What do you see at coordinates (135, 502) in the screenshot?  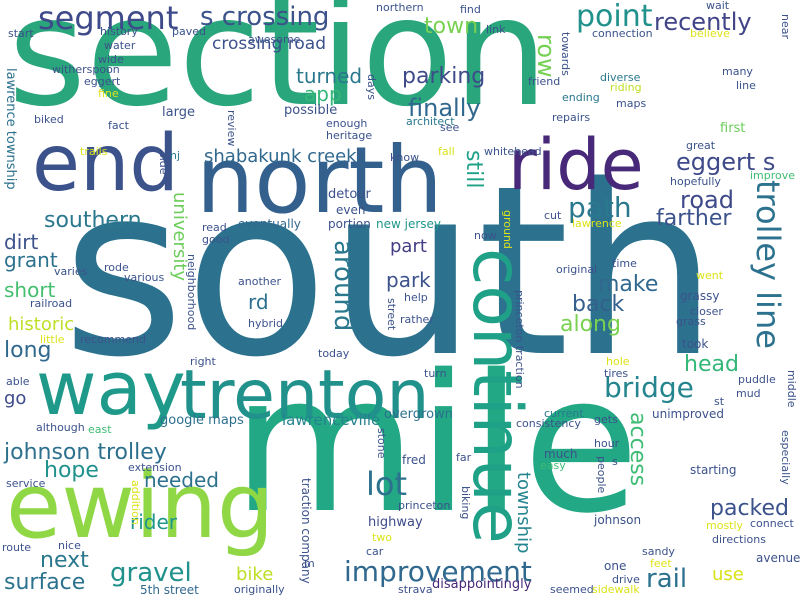 I see `word-addition: addition` at bounding box center [135, 502].